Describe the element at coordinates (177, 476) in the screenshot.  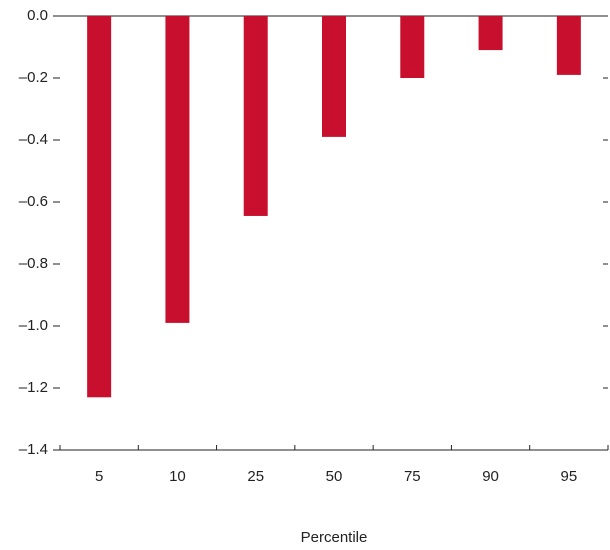
I see `x-tick-label: 10` at that location.